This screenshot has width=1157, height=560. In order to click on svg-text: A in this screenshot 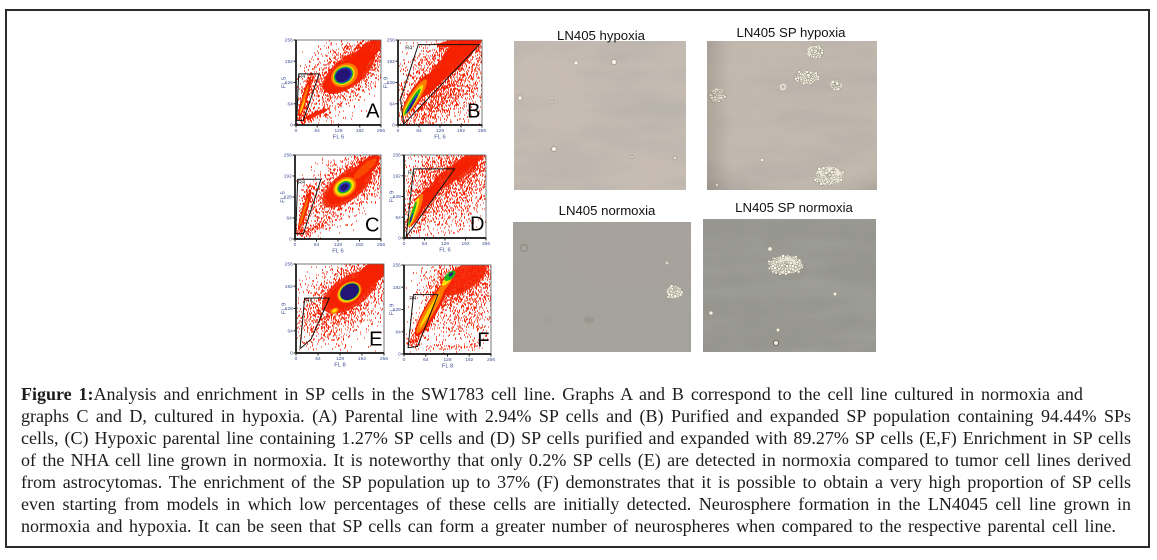, I will do `click(373, 112)`.